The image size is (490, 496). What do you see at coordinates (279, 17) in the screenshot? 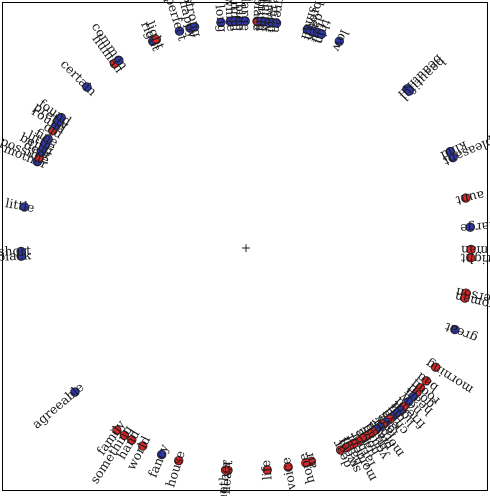
I see `point-label: green` at bounding box center [279, 17].